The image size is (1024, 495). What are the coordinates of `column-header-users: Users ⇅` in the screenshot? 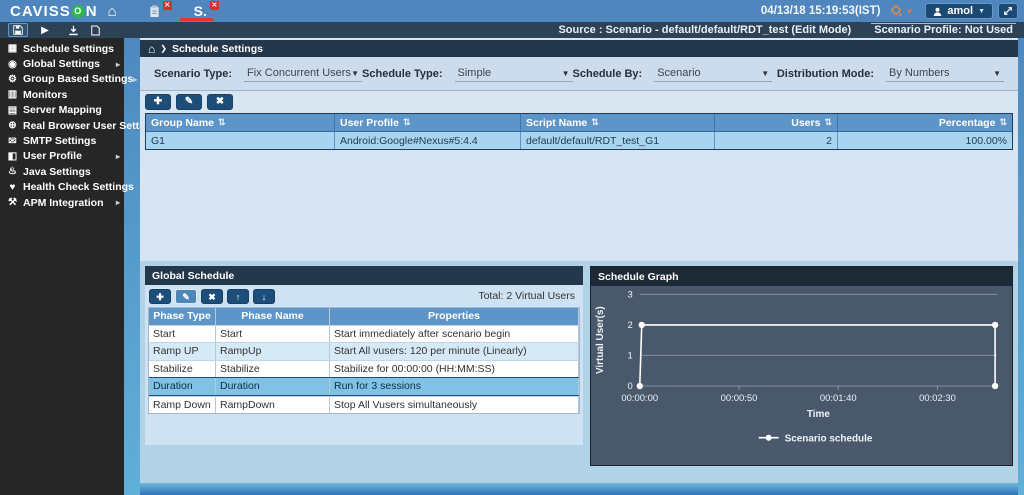 It's located at (776, 122).